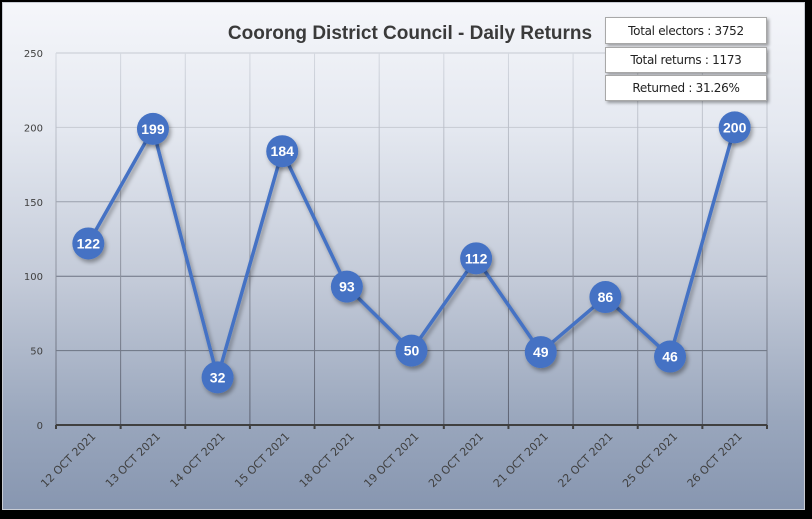 The height and width of the screenshot is (519, 812). I want to click on x-tick-label: 14 OCT 2021, so click(198, 460).